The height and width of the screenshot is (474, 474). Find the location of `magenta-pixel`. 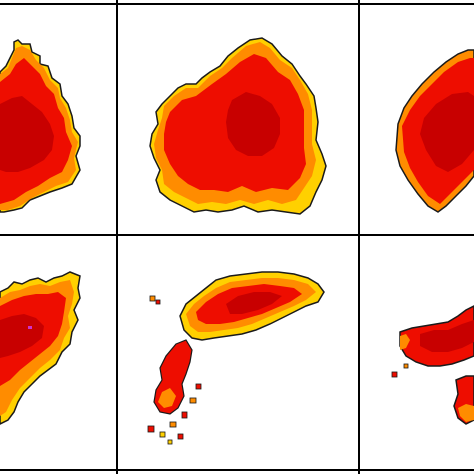

magenta-pixel is located at coordinates (30, 327).